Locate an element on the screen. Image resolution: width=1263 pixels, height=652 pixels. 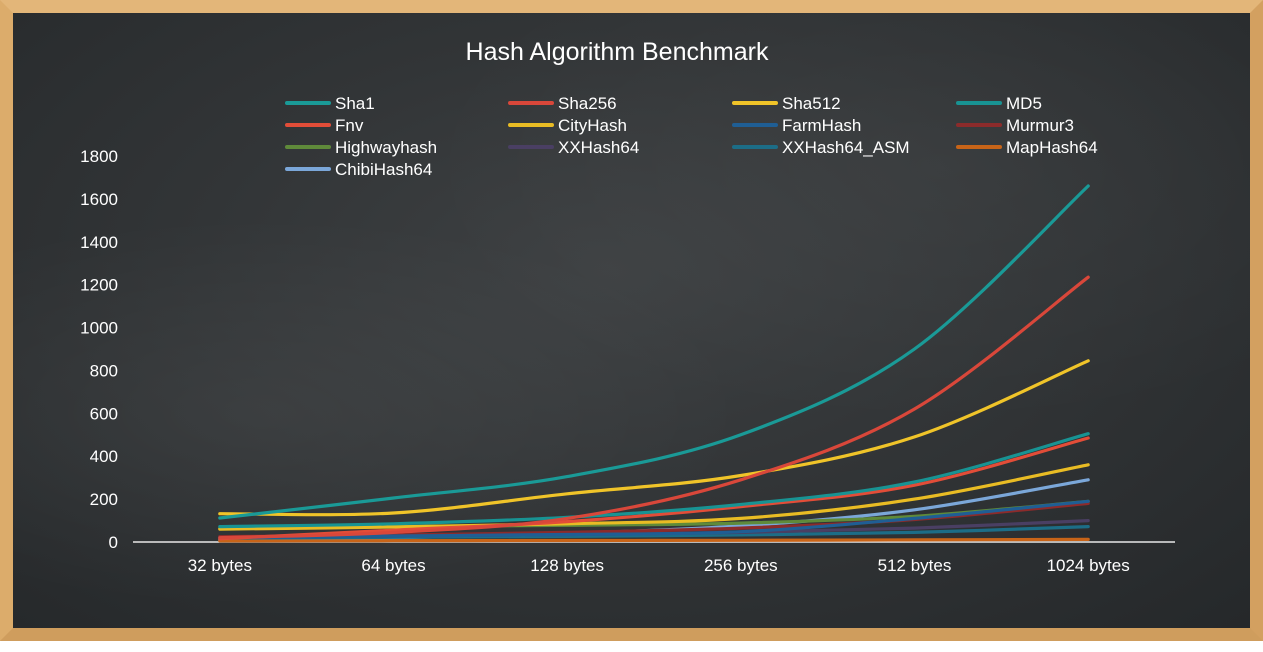
series-line-farmhash is located at coordinates (654, 519).